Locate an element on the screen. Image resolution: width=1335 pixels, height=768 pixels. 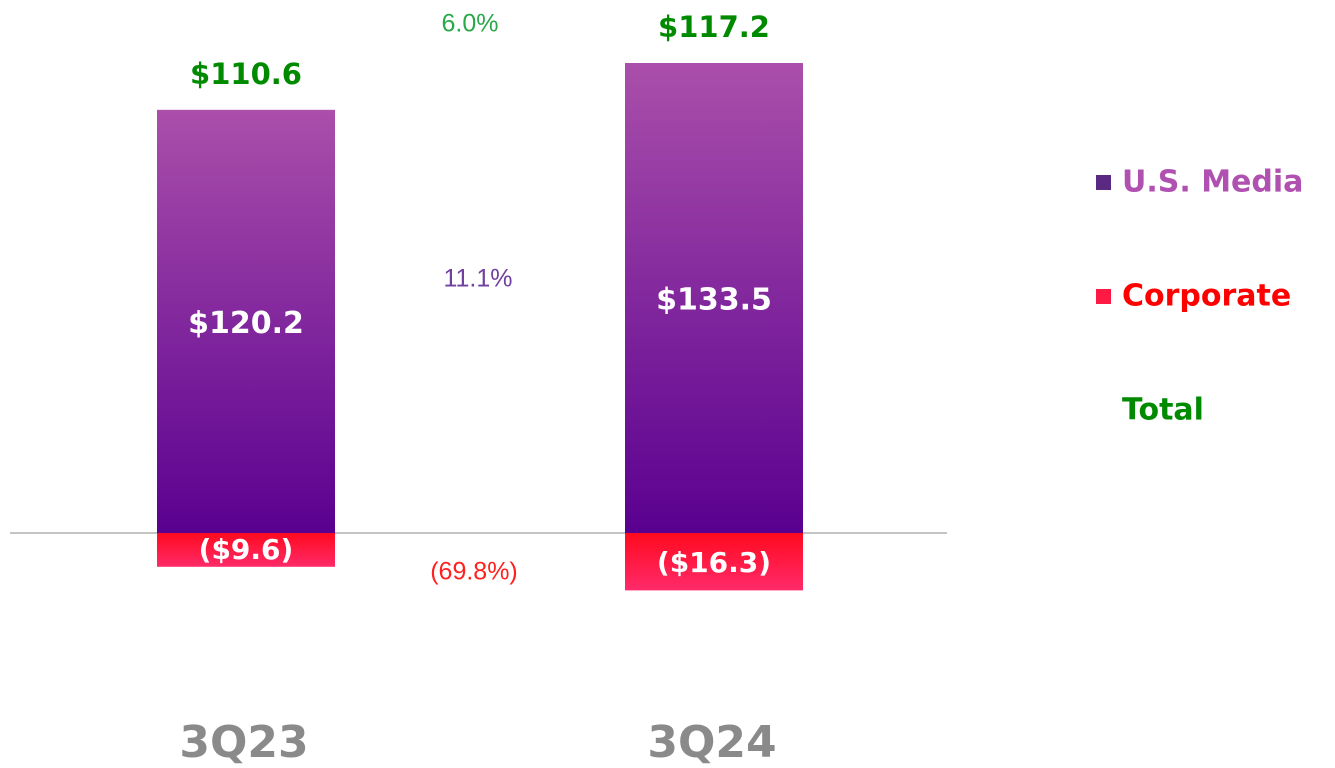
segment-label: ($9.6) is located at coordinates (246, 549).